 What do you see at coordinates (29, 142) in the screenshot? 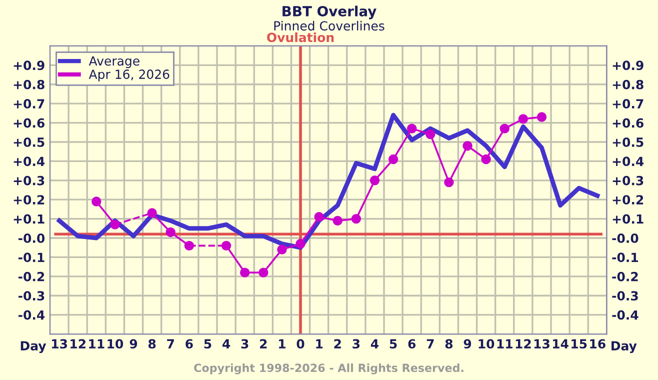
I see `y-tick-label: +0.5` at bounding box center [29, 142].